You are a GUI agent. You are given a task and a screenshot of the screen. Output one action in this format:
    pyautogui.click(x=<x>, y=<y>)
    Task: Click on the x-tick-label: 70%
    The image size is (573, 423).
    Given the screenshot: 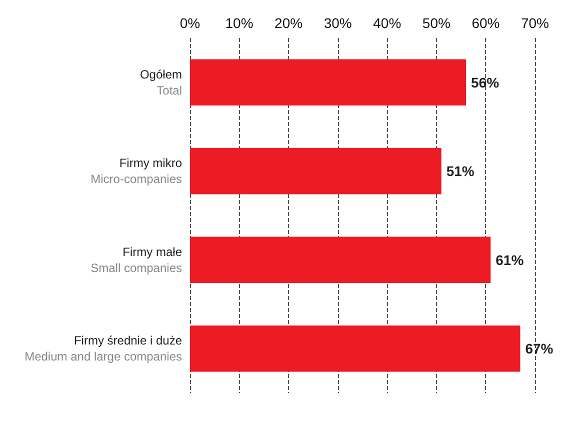 What is the action you would take?
    pyautogui.click(x=535, y=23)
    